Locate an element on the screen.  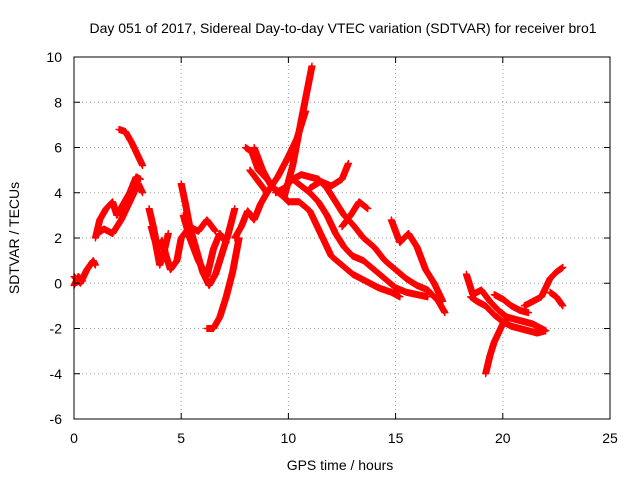
x-tick-label: 15 is located at coordinates (396, 438).